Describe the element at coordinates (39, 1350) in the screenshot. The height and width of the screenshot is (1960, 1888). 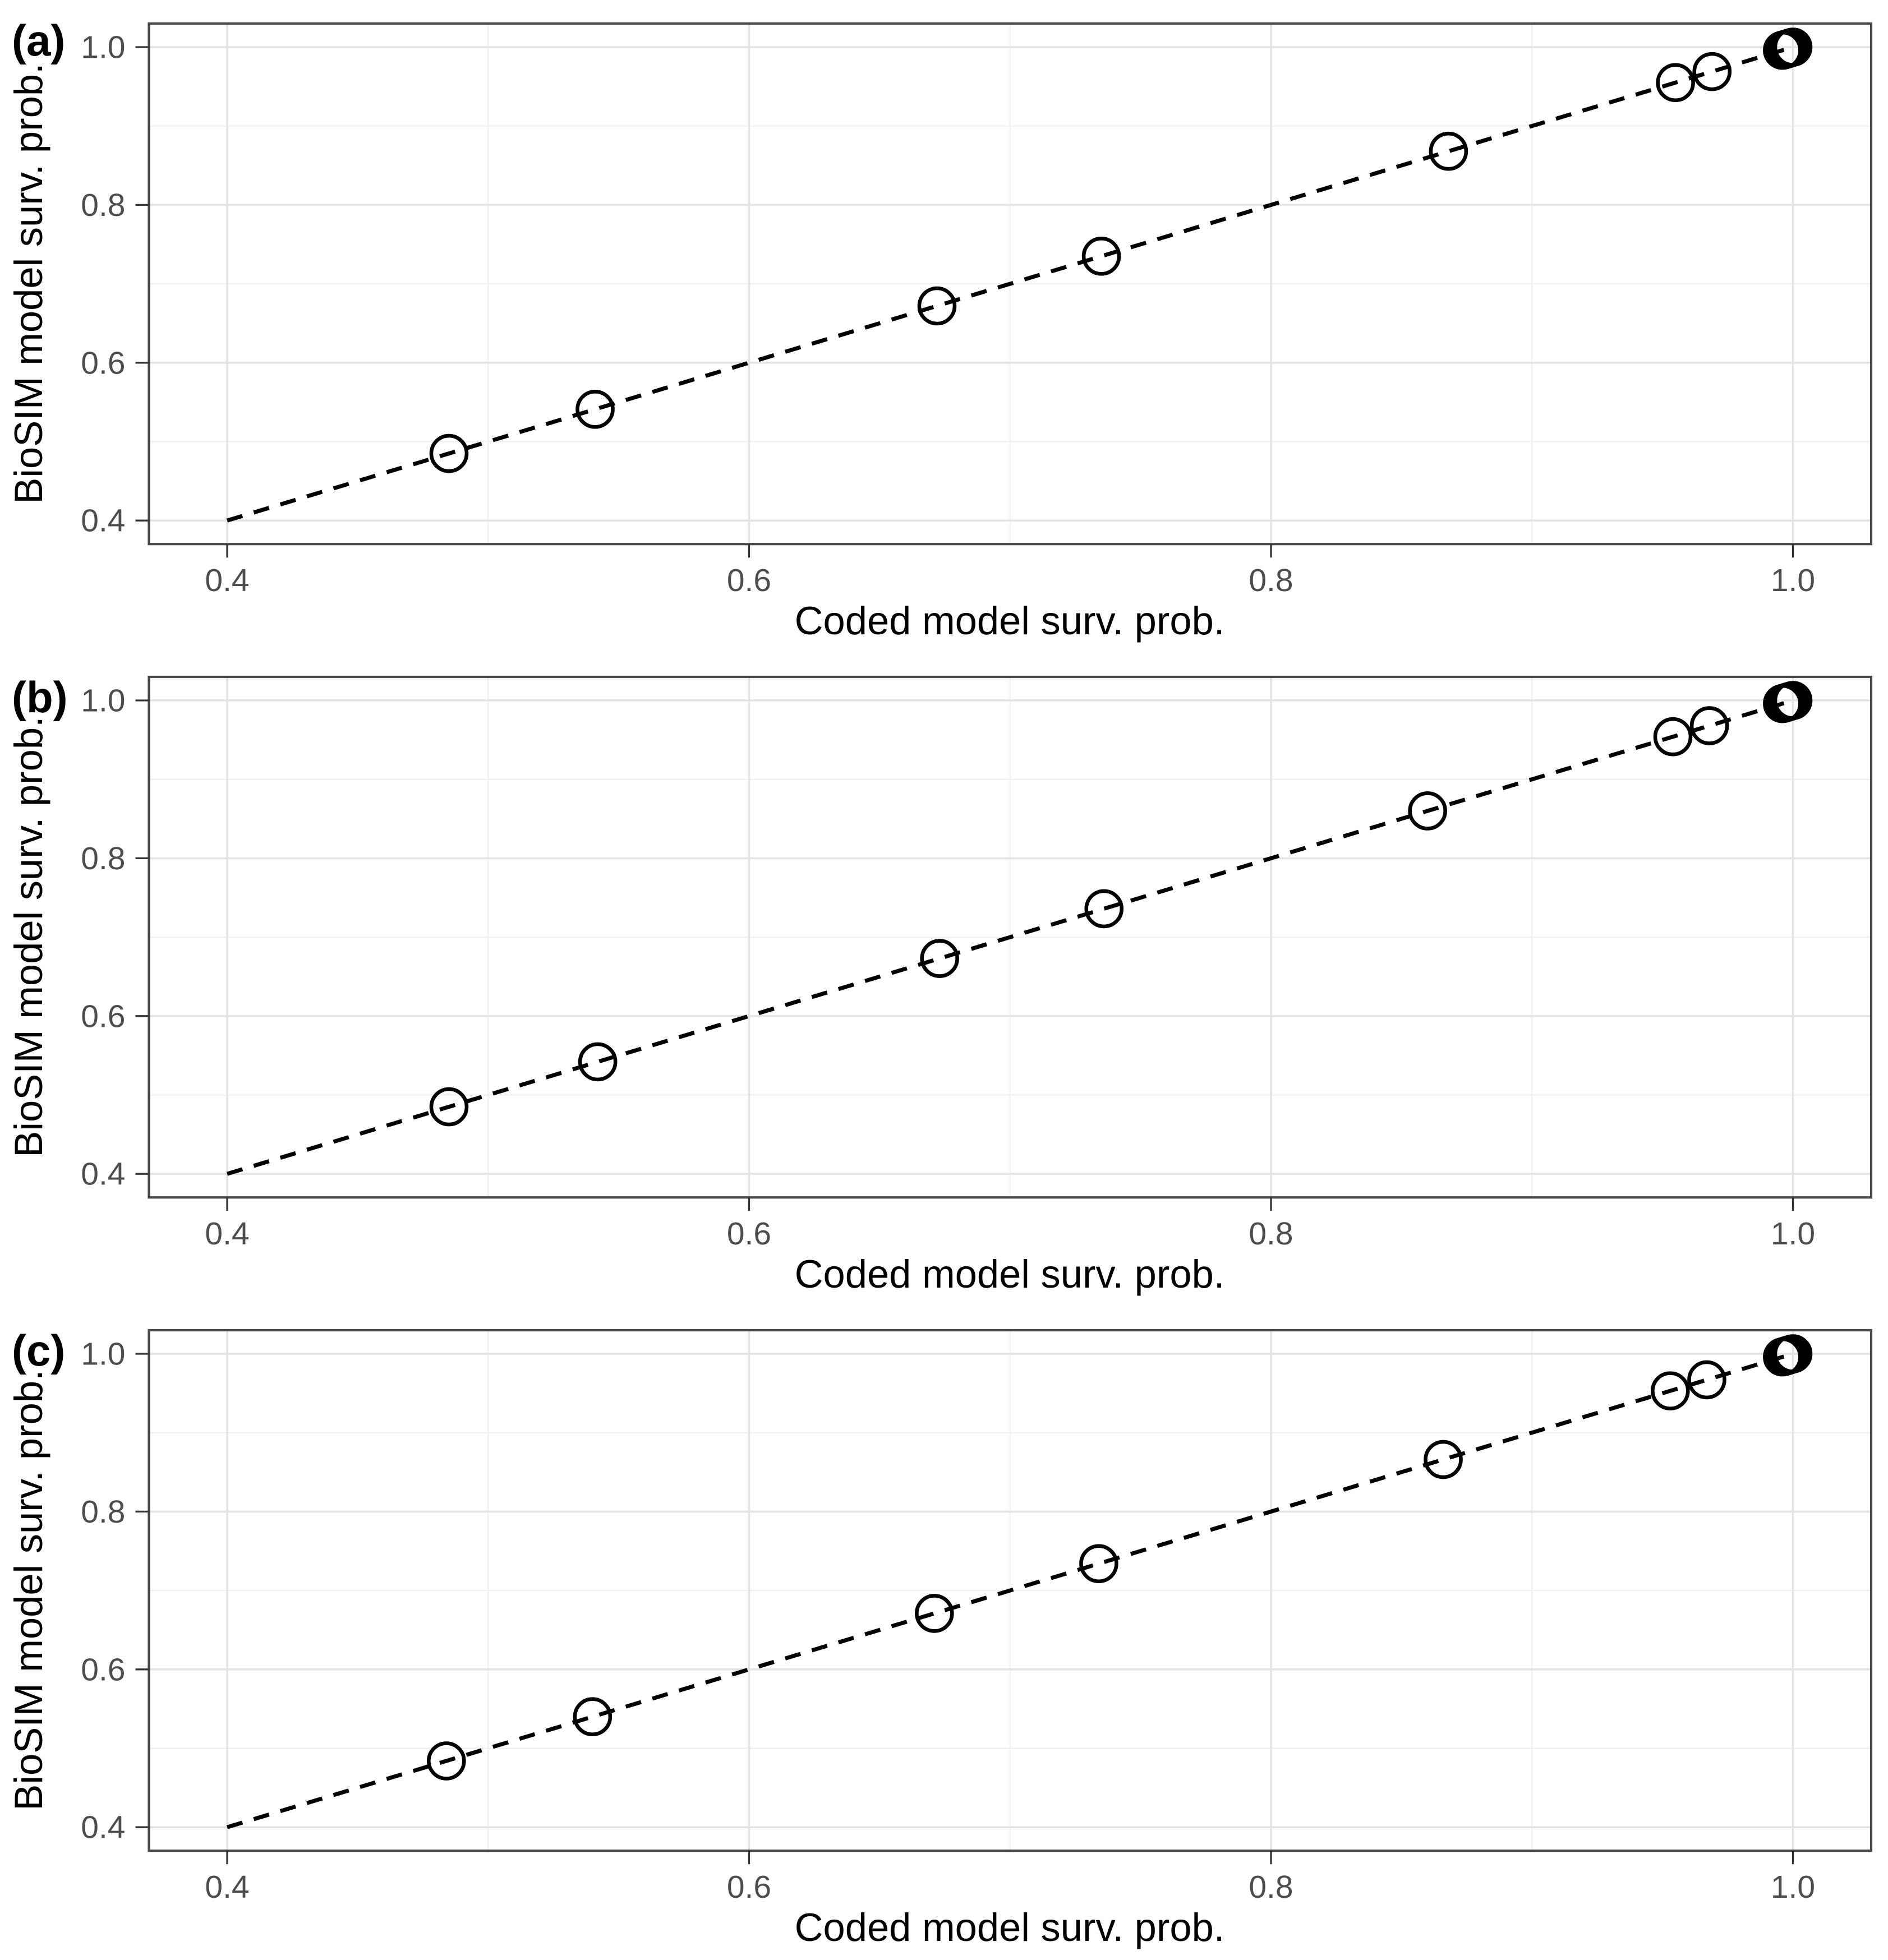
I see `panel-label-c: (c)` at that location.